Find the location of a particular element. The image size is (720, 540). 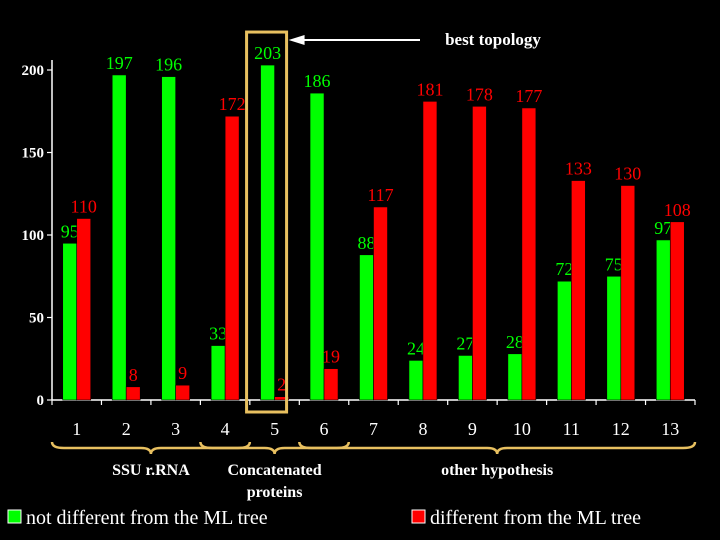

value-label-different: 110 is located at coordinates (84, 207).